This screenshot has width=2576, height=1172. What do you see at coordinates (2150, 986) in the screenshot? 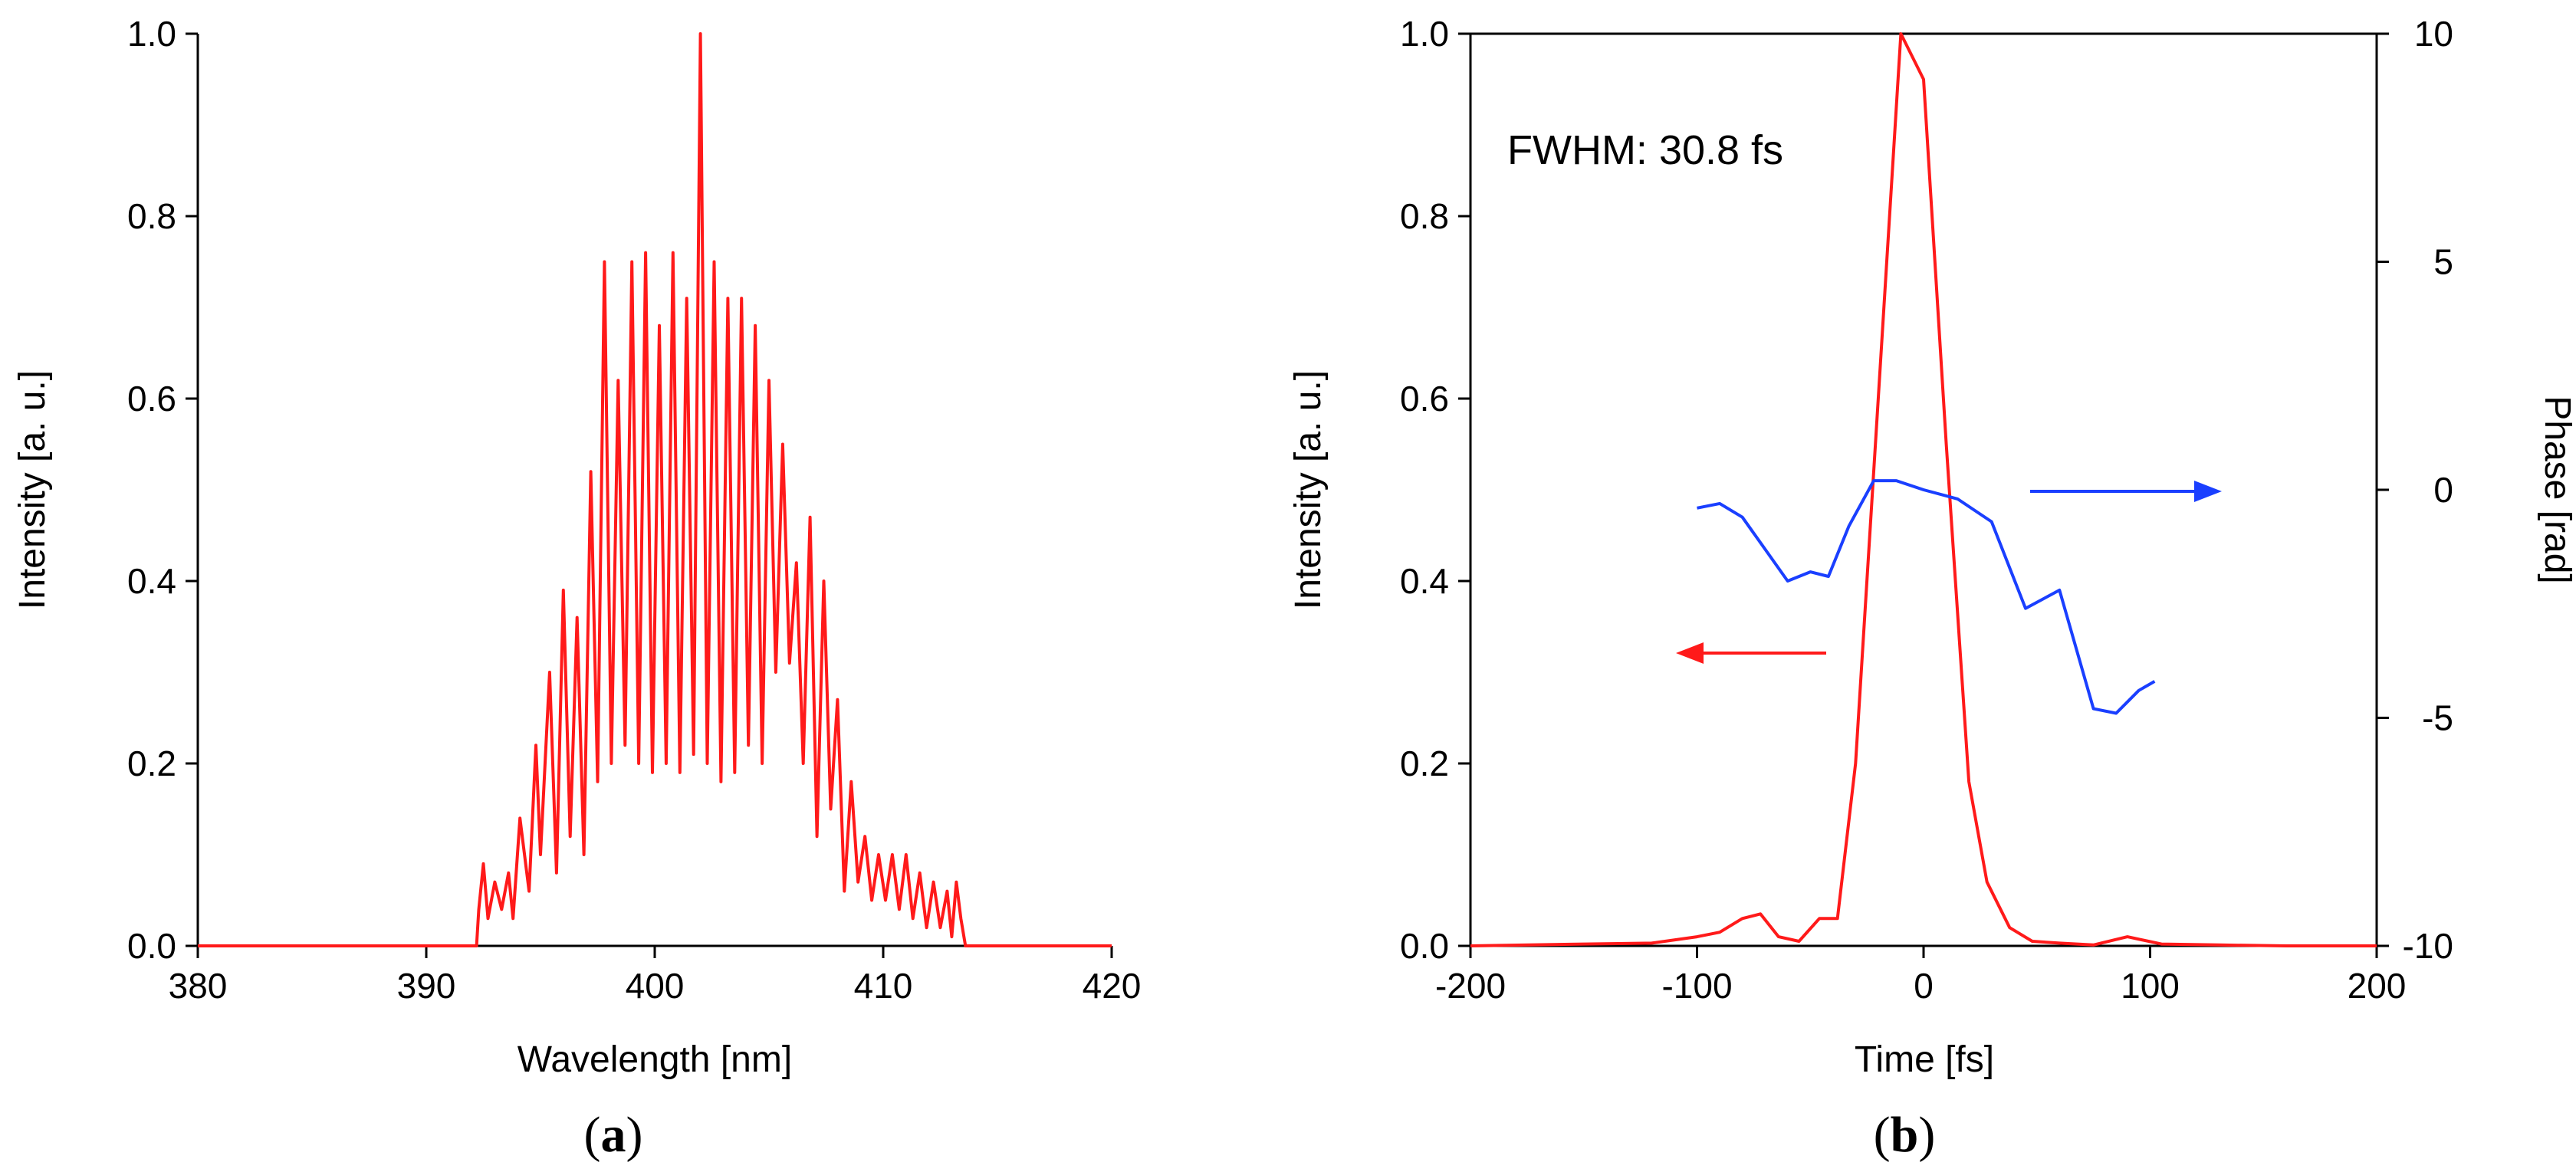
I see `panel-b-x-tick-label-3: 100` at bounding box center [2150, 986].